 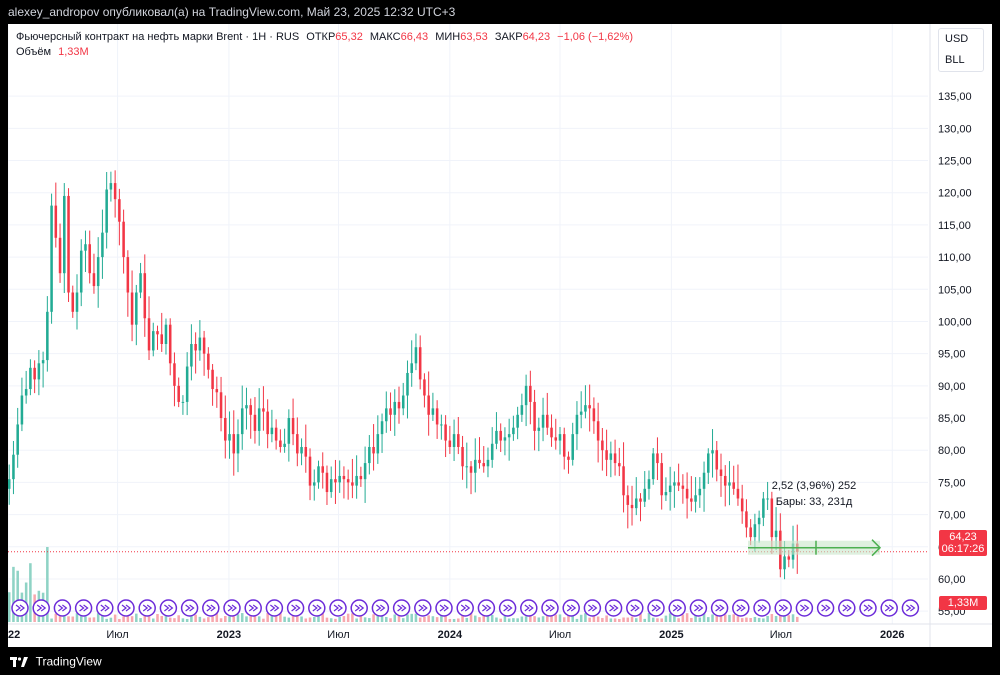 I want to click on x-tick-label: Июл, so click(x=781, y=635).